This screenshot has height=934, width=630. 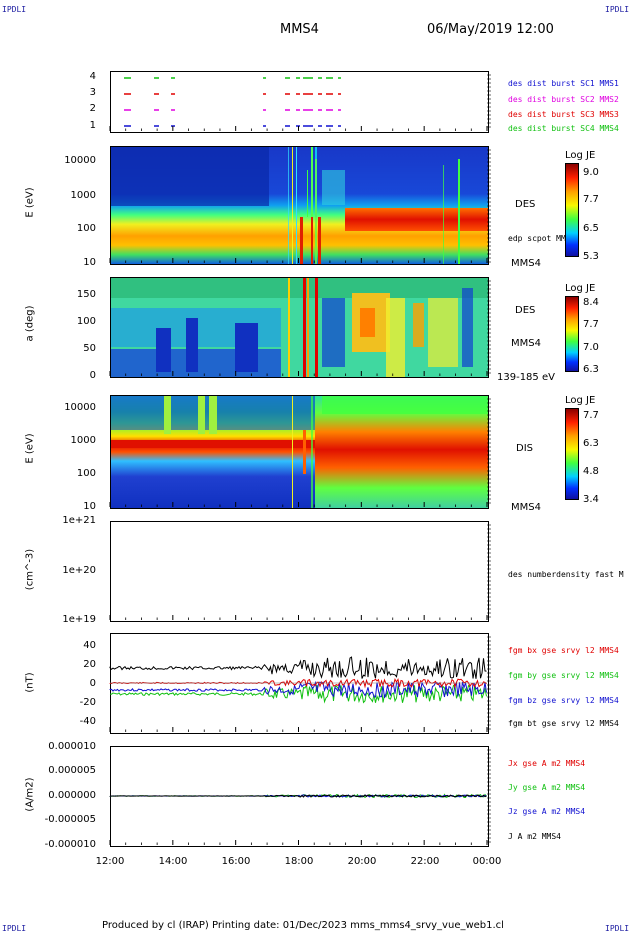 I want to click on des-pitch-colorbar, so click(x=572, y=334).